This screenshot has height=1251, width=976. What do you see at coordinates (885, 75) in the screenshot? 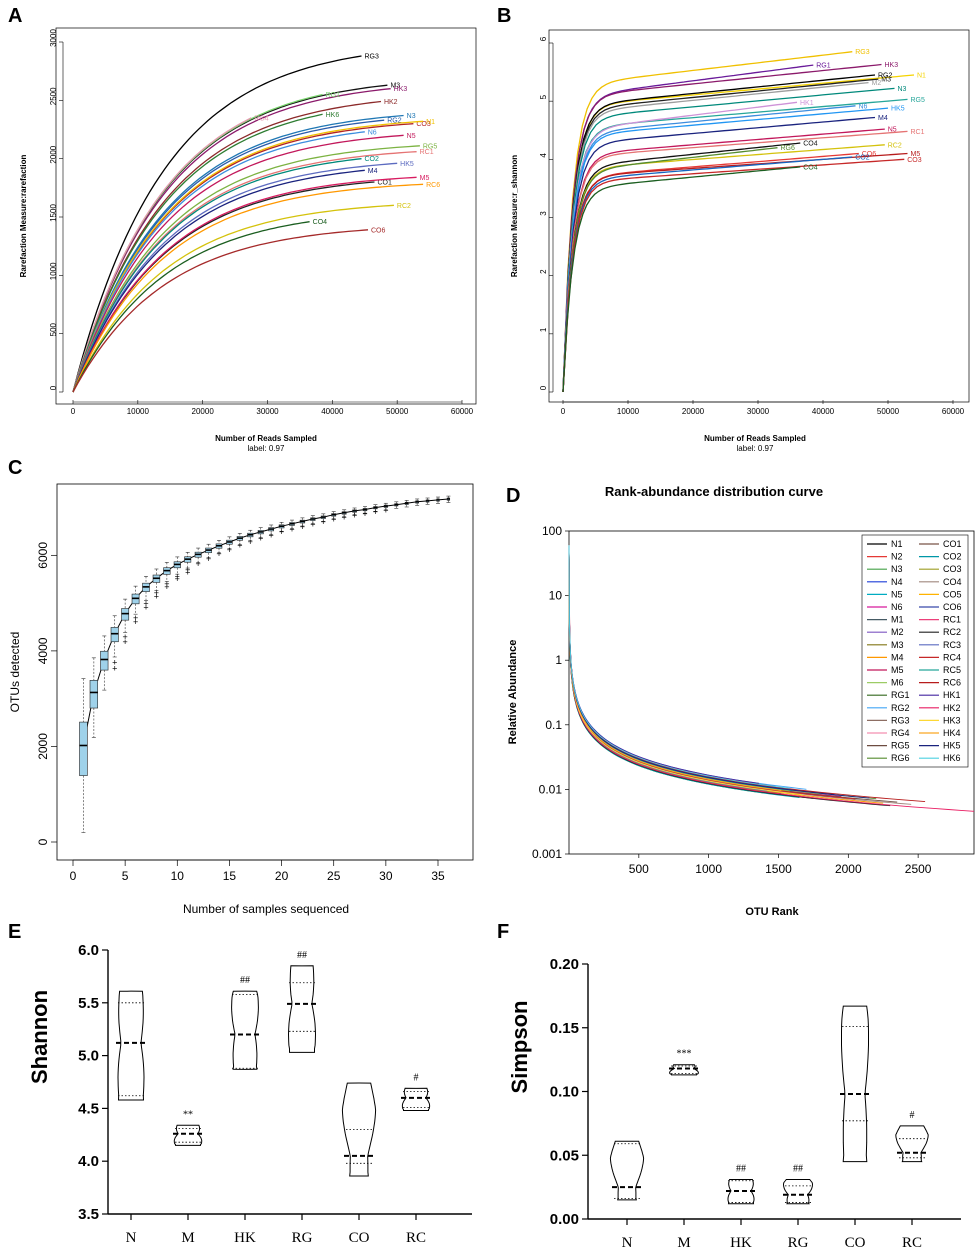
I see `panel-b-series-label: RG2` at bounding box center [885, 75].